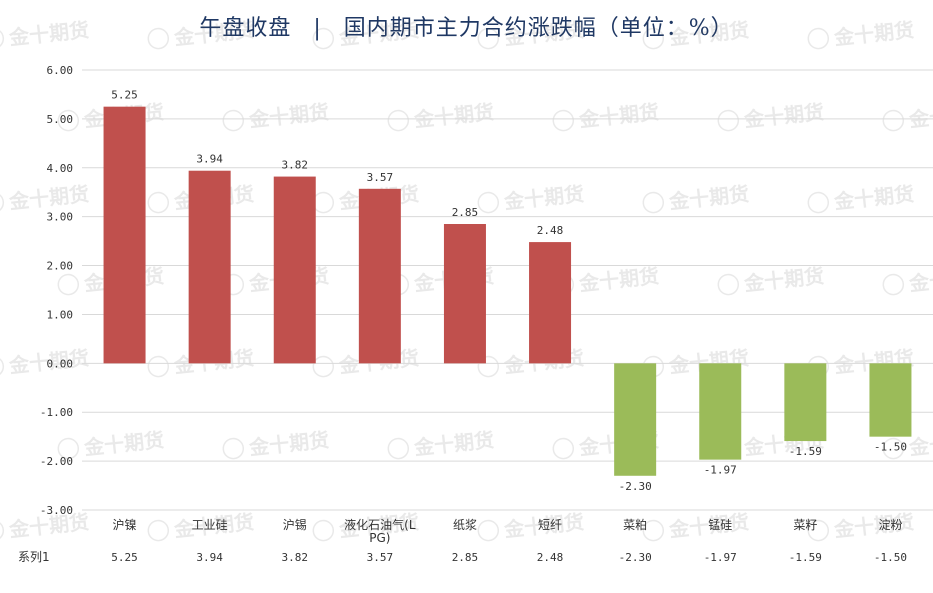  Describe the element at coordinates (60, 363) in the screenshot. I see `y-tick-label: 0.00` at that location.